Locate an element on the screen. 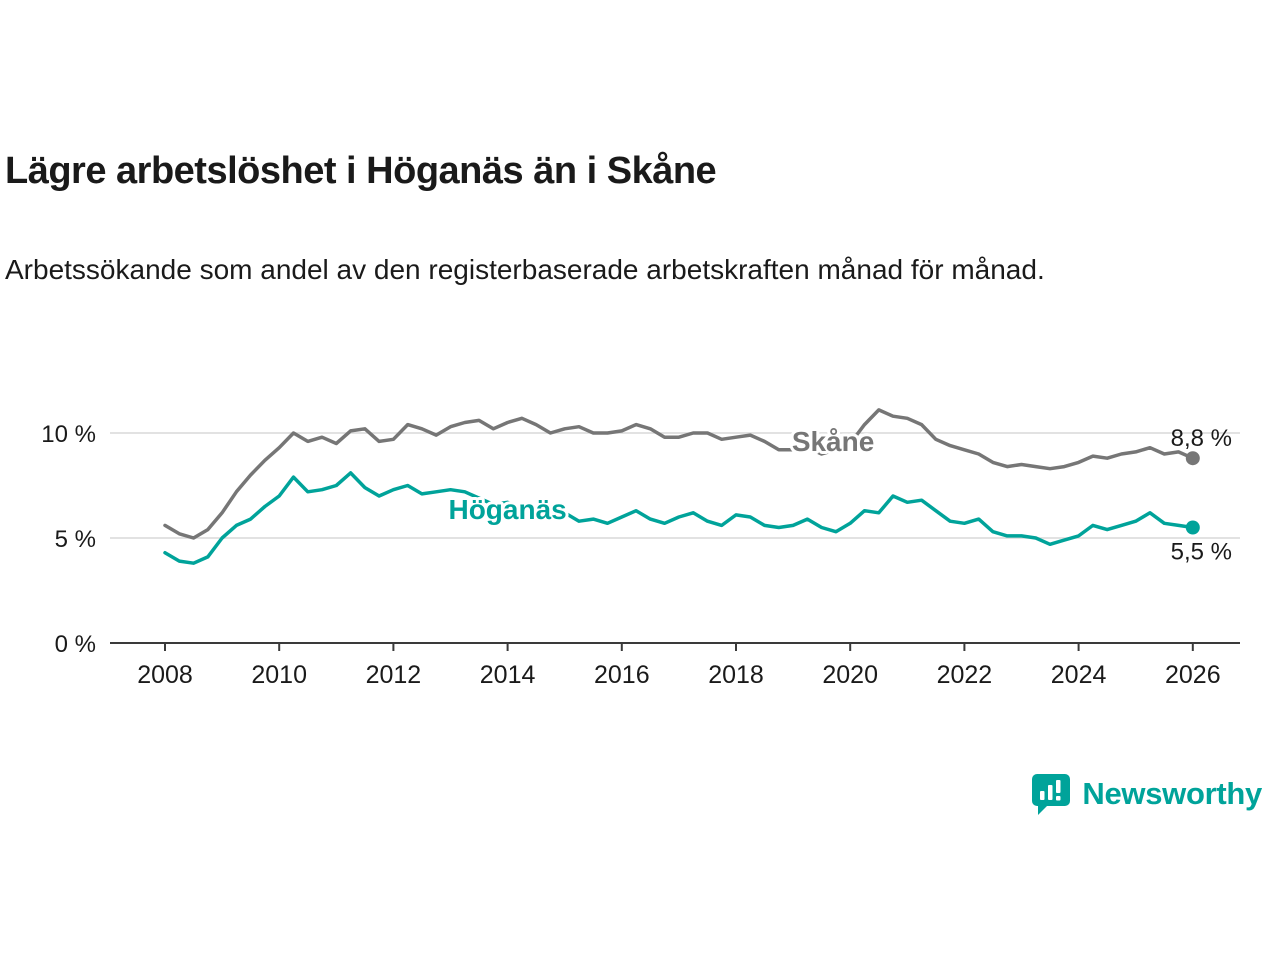  x-tick-label: 2024 is located at coordinates (1079, 675).